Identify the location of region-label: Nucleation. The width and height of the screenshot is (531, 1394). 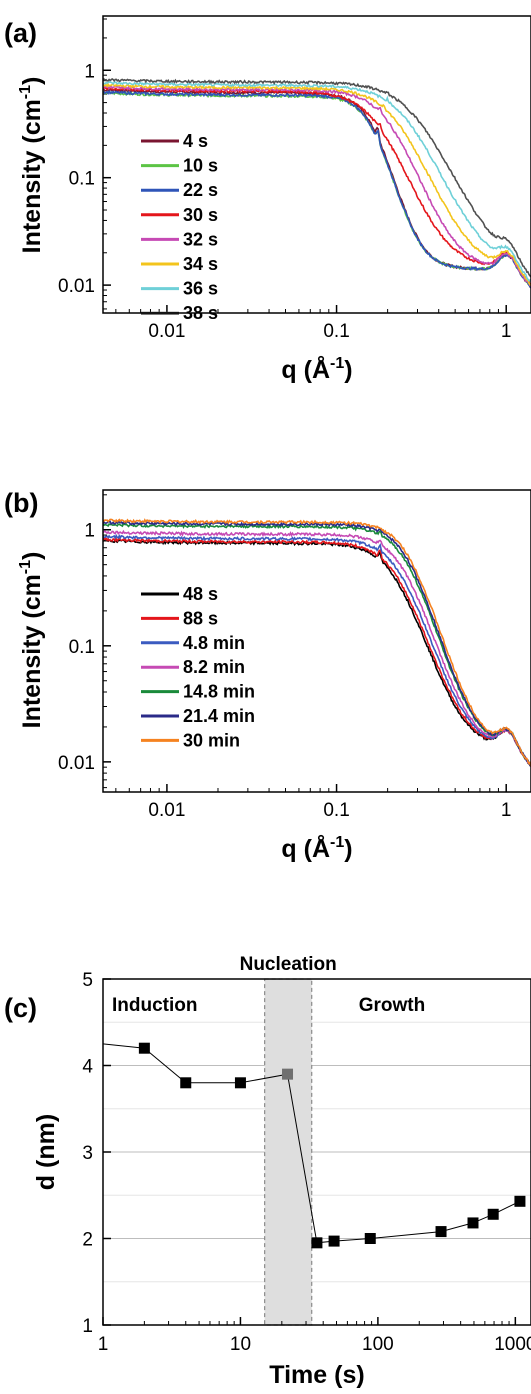
(288, 964).